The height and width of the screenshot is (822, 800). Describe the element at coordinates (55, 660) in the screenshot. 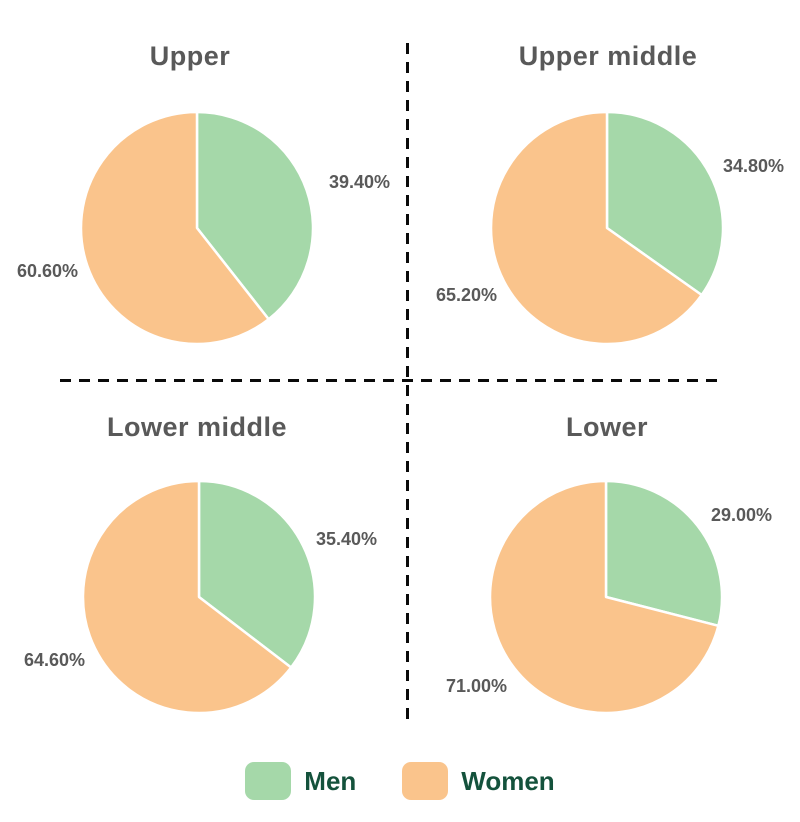

I see `data-label-lower-middle-women: 64.60%` at that location.